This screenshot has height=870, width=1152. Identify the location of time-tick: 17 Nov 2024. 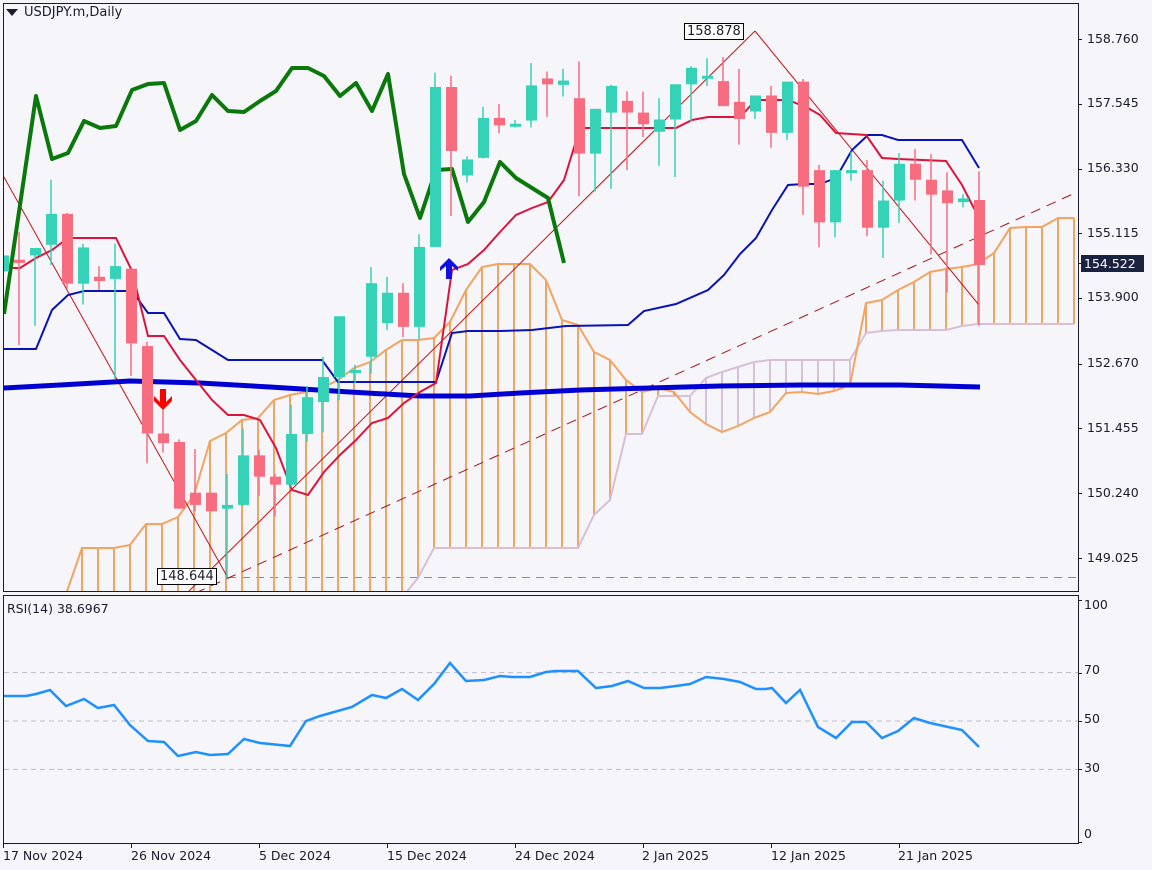
(43, 855).